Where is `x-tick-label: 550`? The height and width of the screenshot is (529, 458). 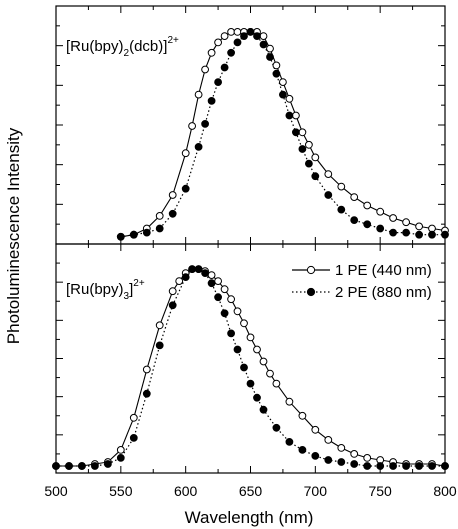
x-tick-label: 550 is located at coordinates (121, 491).